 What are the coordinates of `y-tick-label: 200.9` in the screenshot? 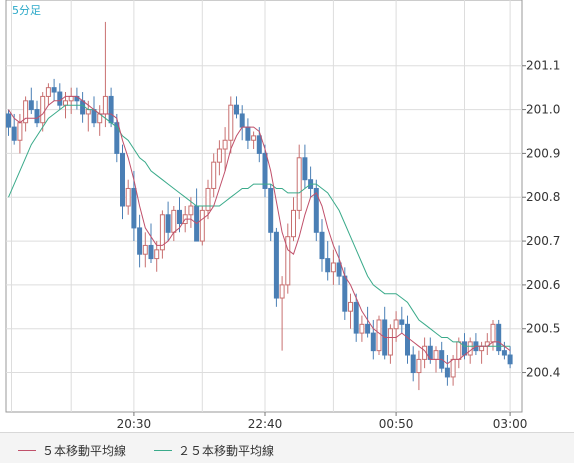 It's located at (543, 153).